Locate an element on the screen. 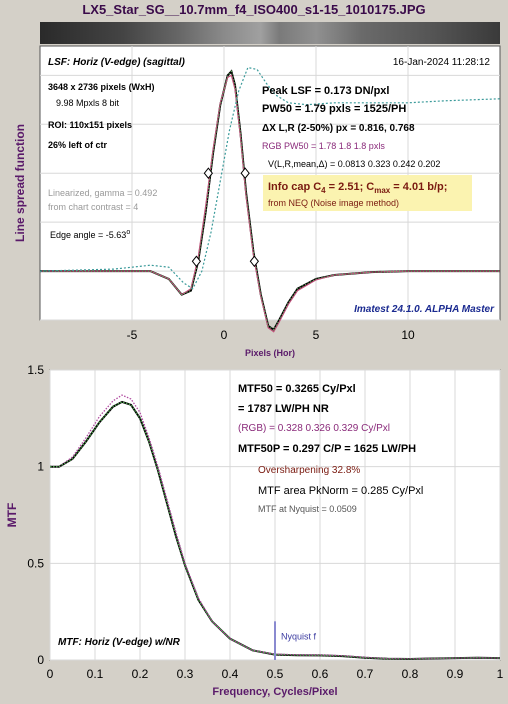  mtf-x-ticks: 0 0.1 0.2 0.3 0.4 0.5 0.6 0.7 0.8 0.9 1 is located at coordinates (275, 674).